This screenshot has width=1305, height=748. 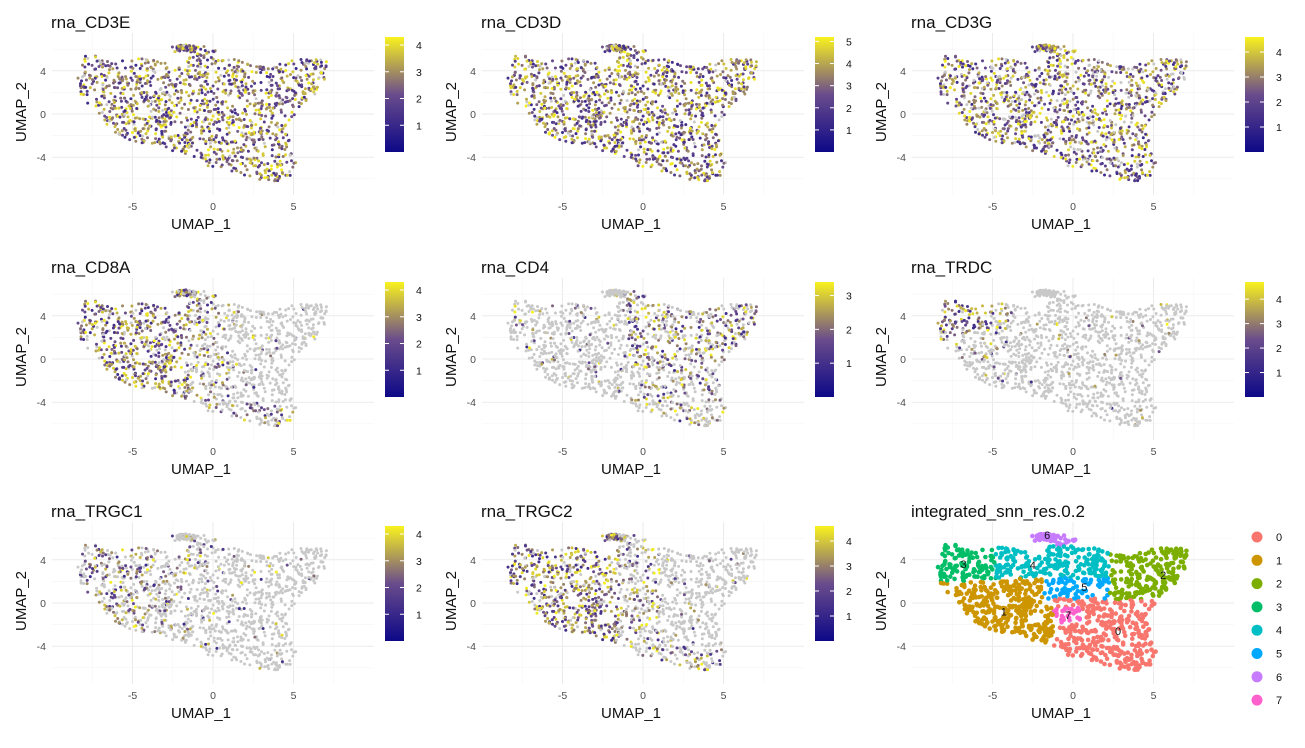 I want to click on colorbar-tick-label: 2, so click(x=849, y=109).